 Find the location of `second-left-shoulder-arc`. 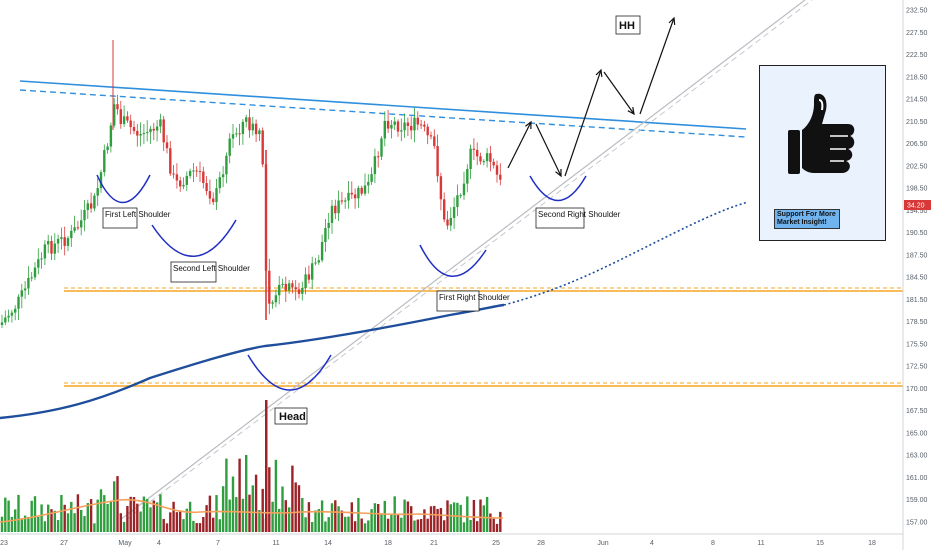

second-left-shoulder-arc is located at coordinates (194, 238).